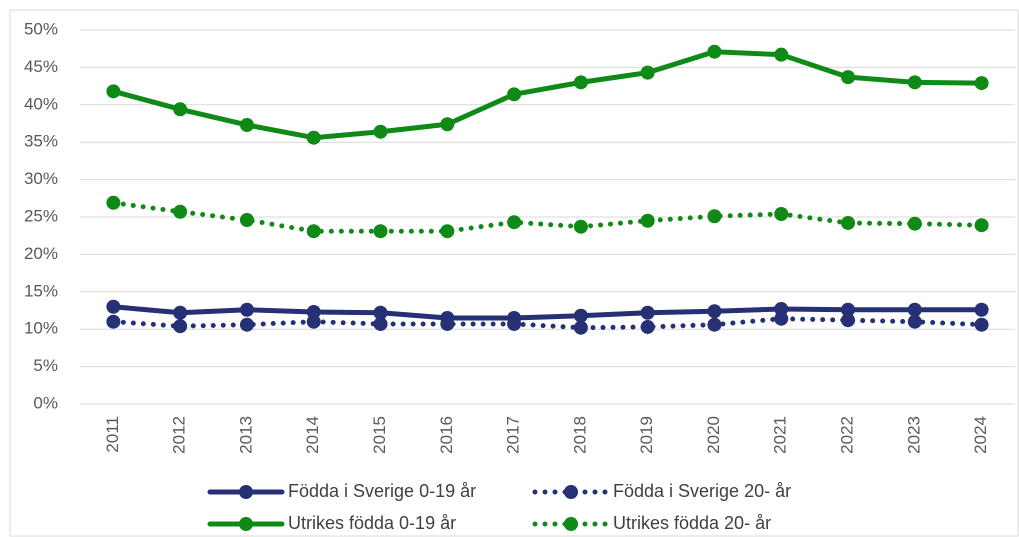  Describe the element at coordinates (179, 435) in the screenshot. I see `x-tick-label: 2012` at that location.